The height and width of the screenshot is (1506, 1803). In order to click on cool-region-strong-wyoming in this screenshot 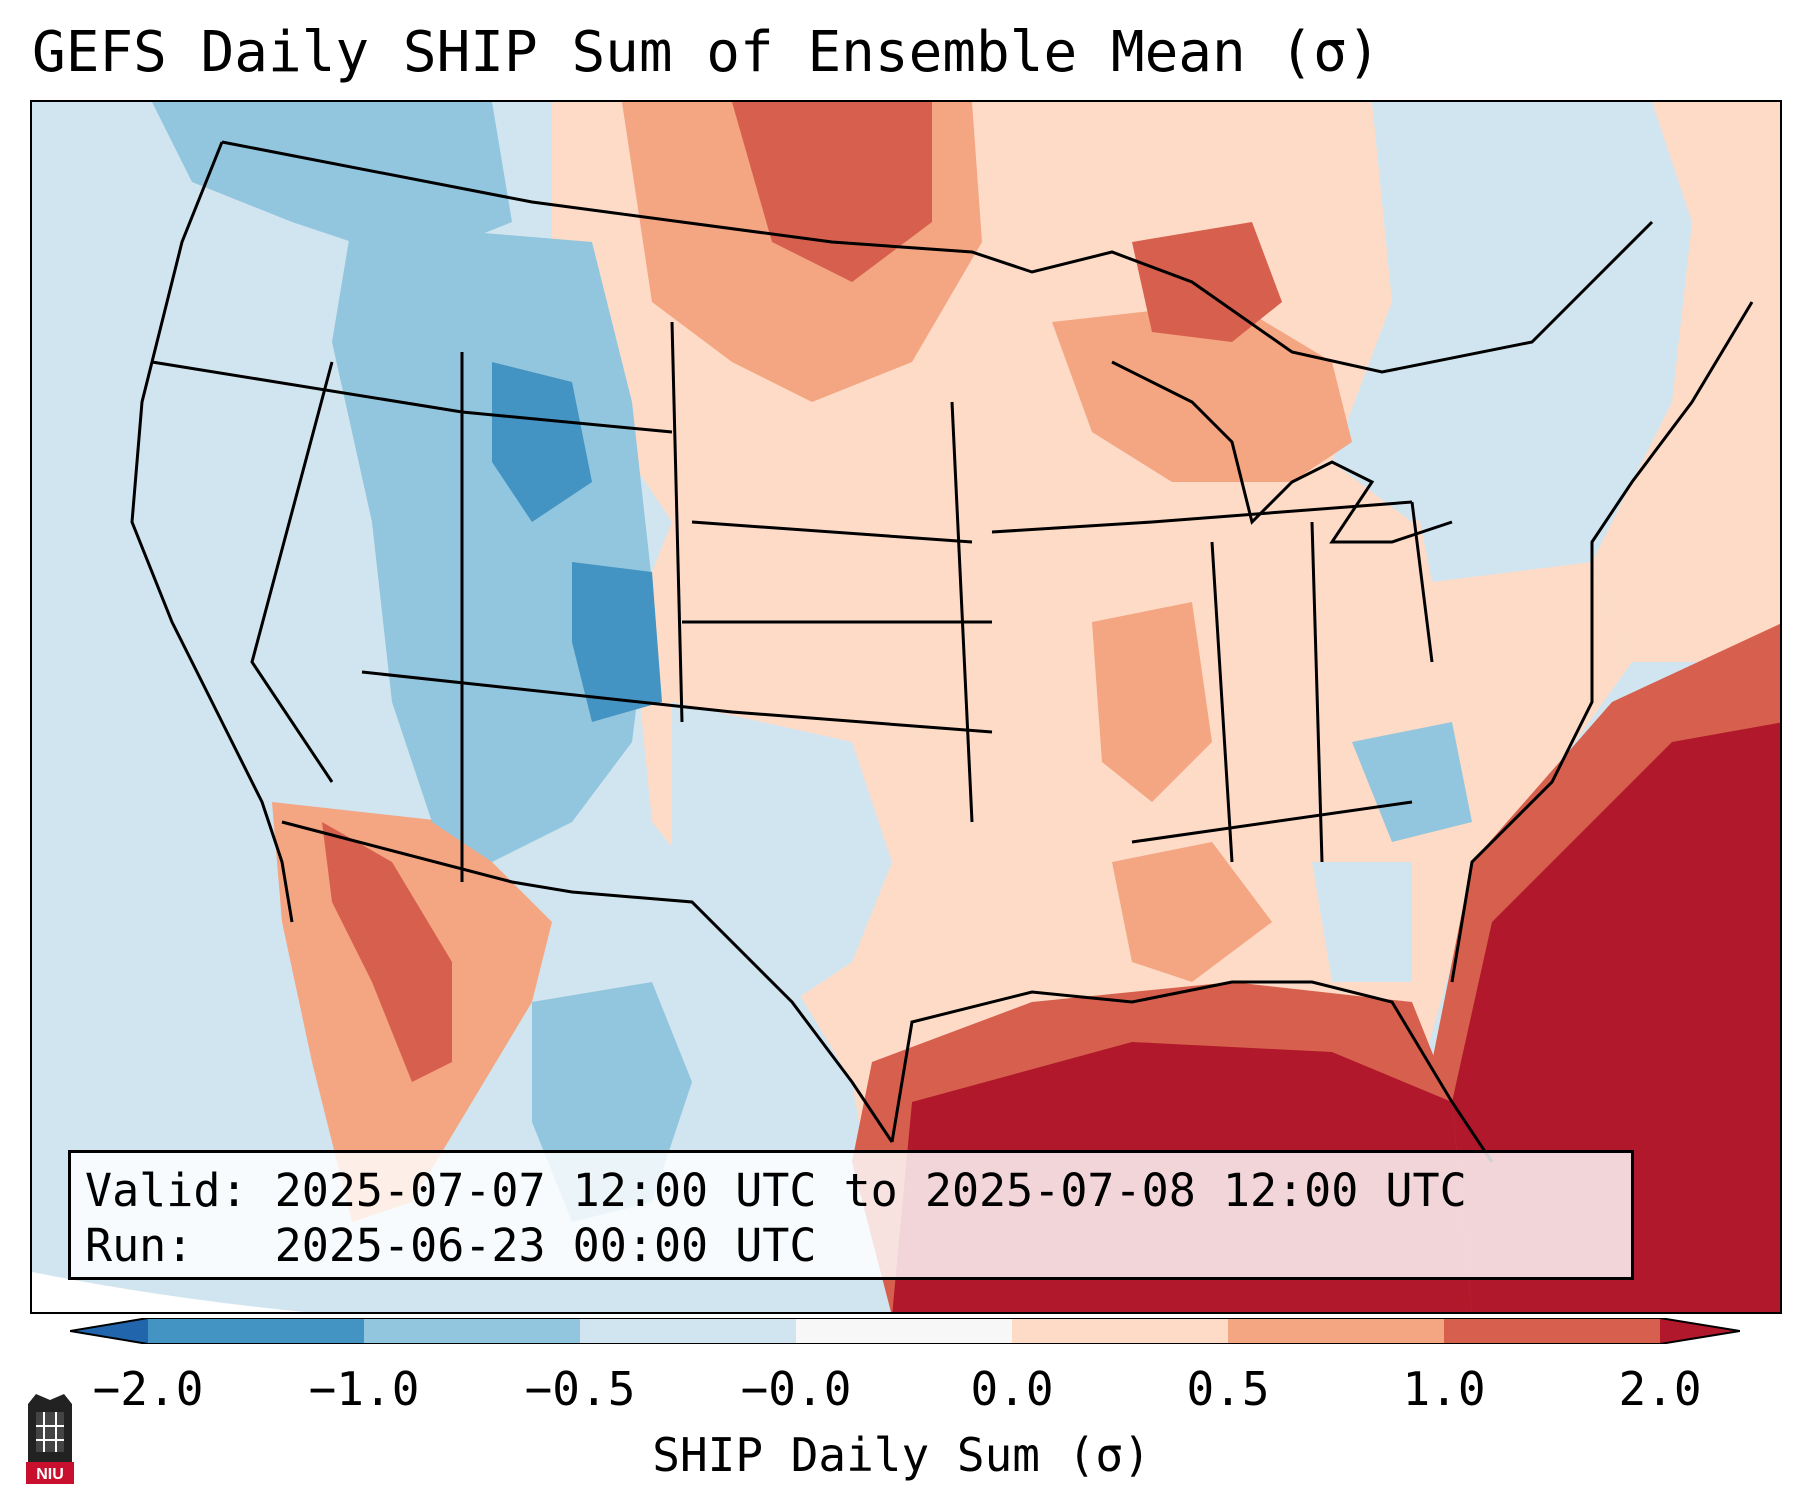, I will do `click(542, 442)`.